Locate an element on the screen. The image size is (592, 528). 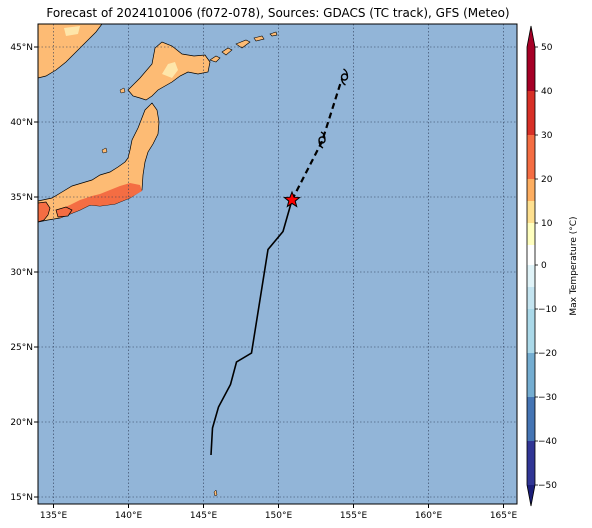
colorbar-tick-label: 20 is located at coordinates (547, 180).